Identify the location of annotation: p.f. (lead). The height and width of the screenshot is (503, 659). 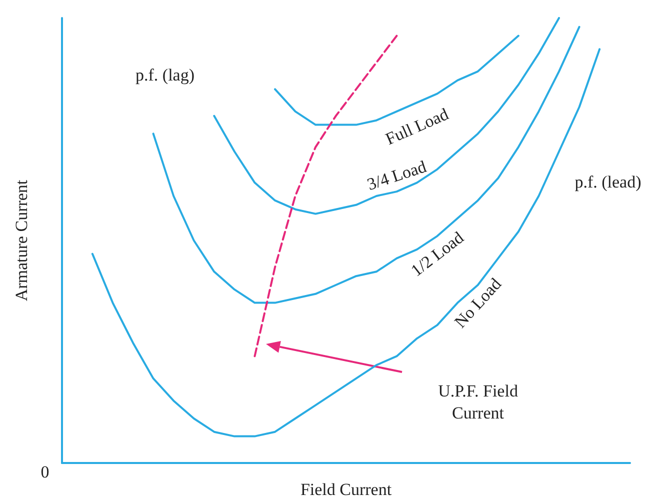
(608, 182).